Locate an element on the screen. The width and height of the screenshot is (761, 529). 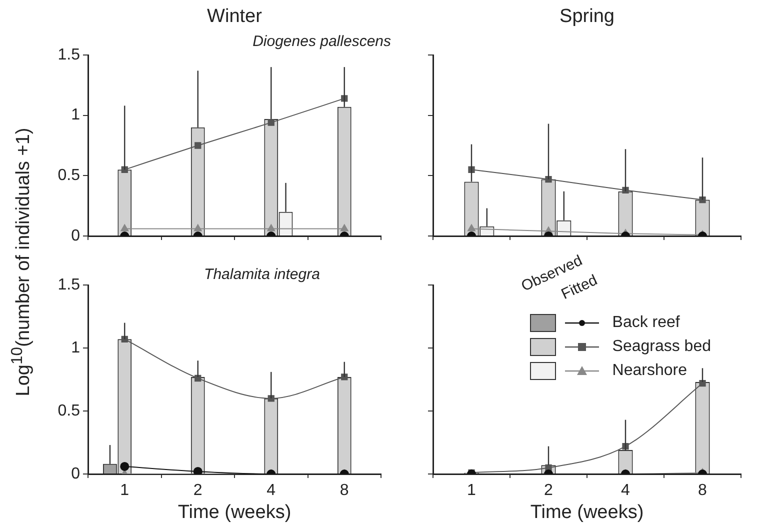
chart-subtitle: Diogenes pallescens is located at coordinates (321, 41).